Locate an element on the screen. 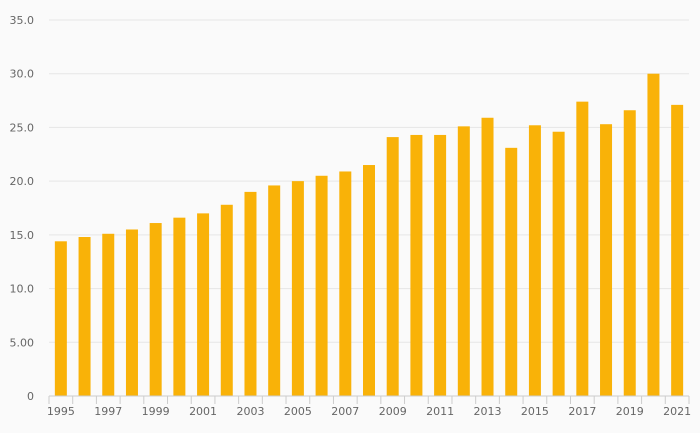  bar-2018 is located at coordinates (606, 260).